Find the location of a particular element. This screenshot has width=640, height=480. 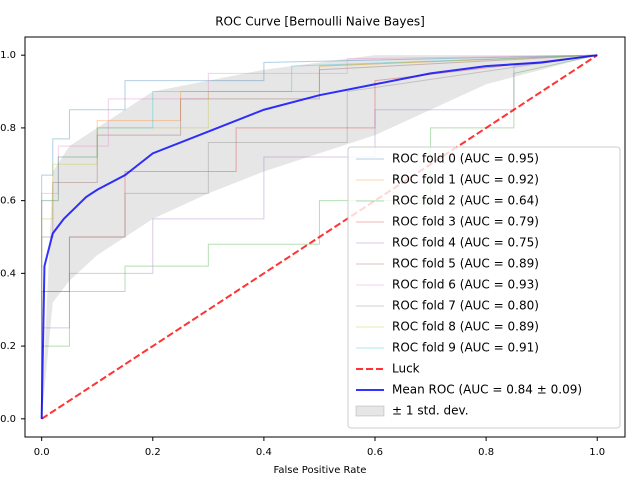

y-tick-label: 0.8 is located at coordinates (8, 128).